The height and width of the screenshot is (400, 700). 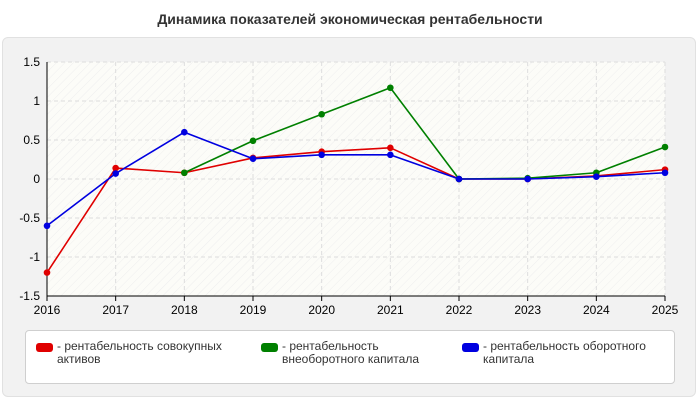 I want to click on legend-item-current-capital: - рентабельность оборотного капитала, so click(x=564, y=353).